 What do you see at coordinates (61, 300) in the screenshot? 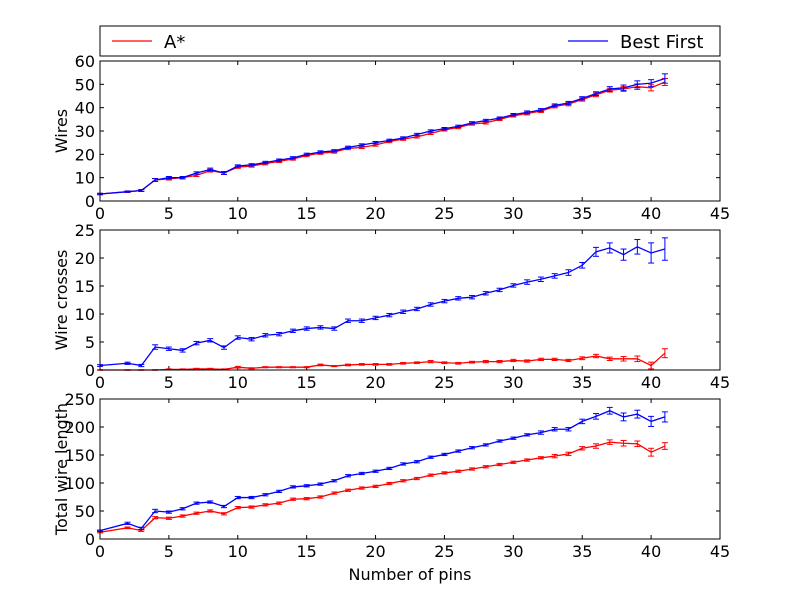
I see `y-axis-label: Wire crosses` at bounding box center [61, 300].